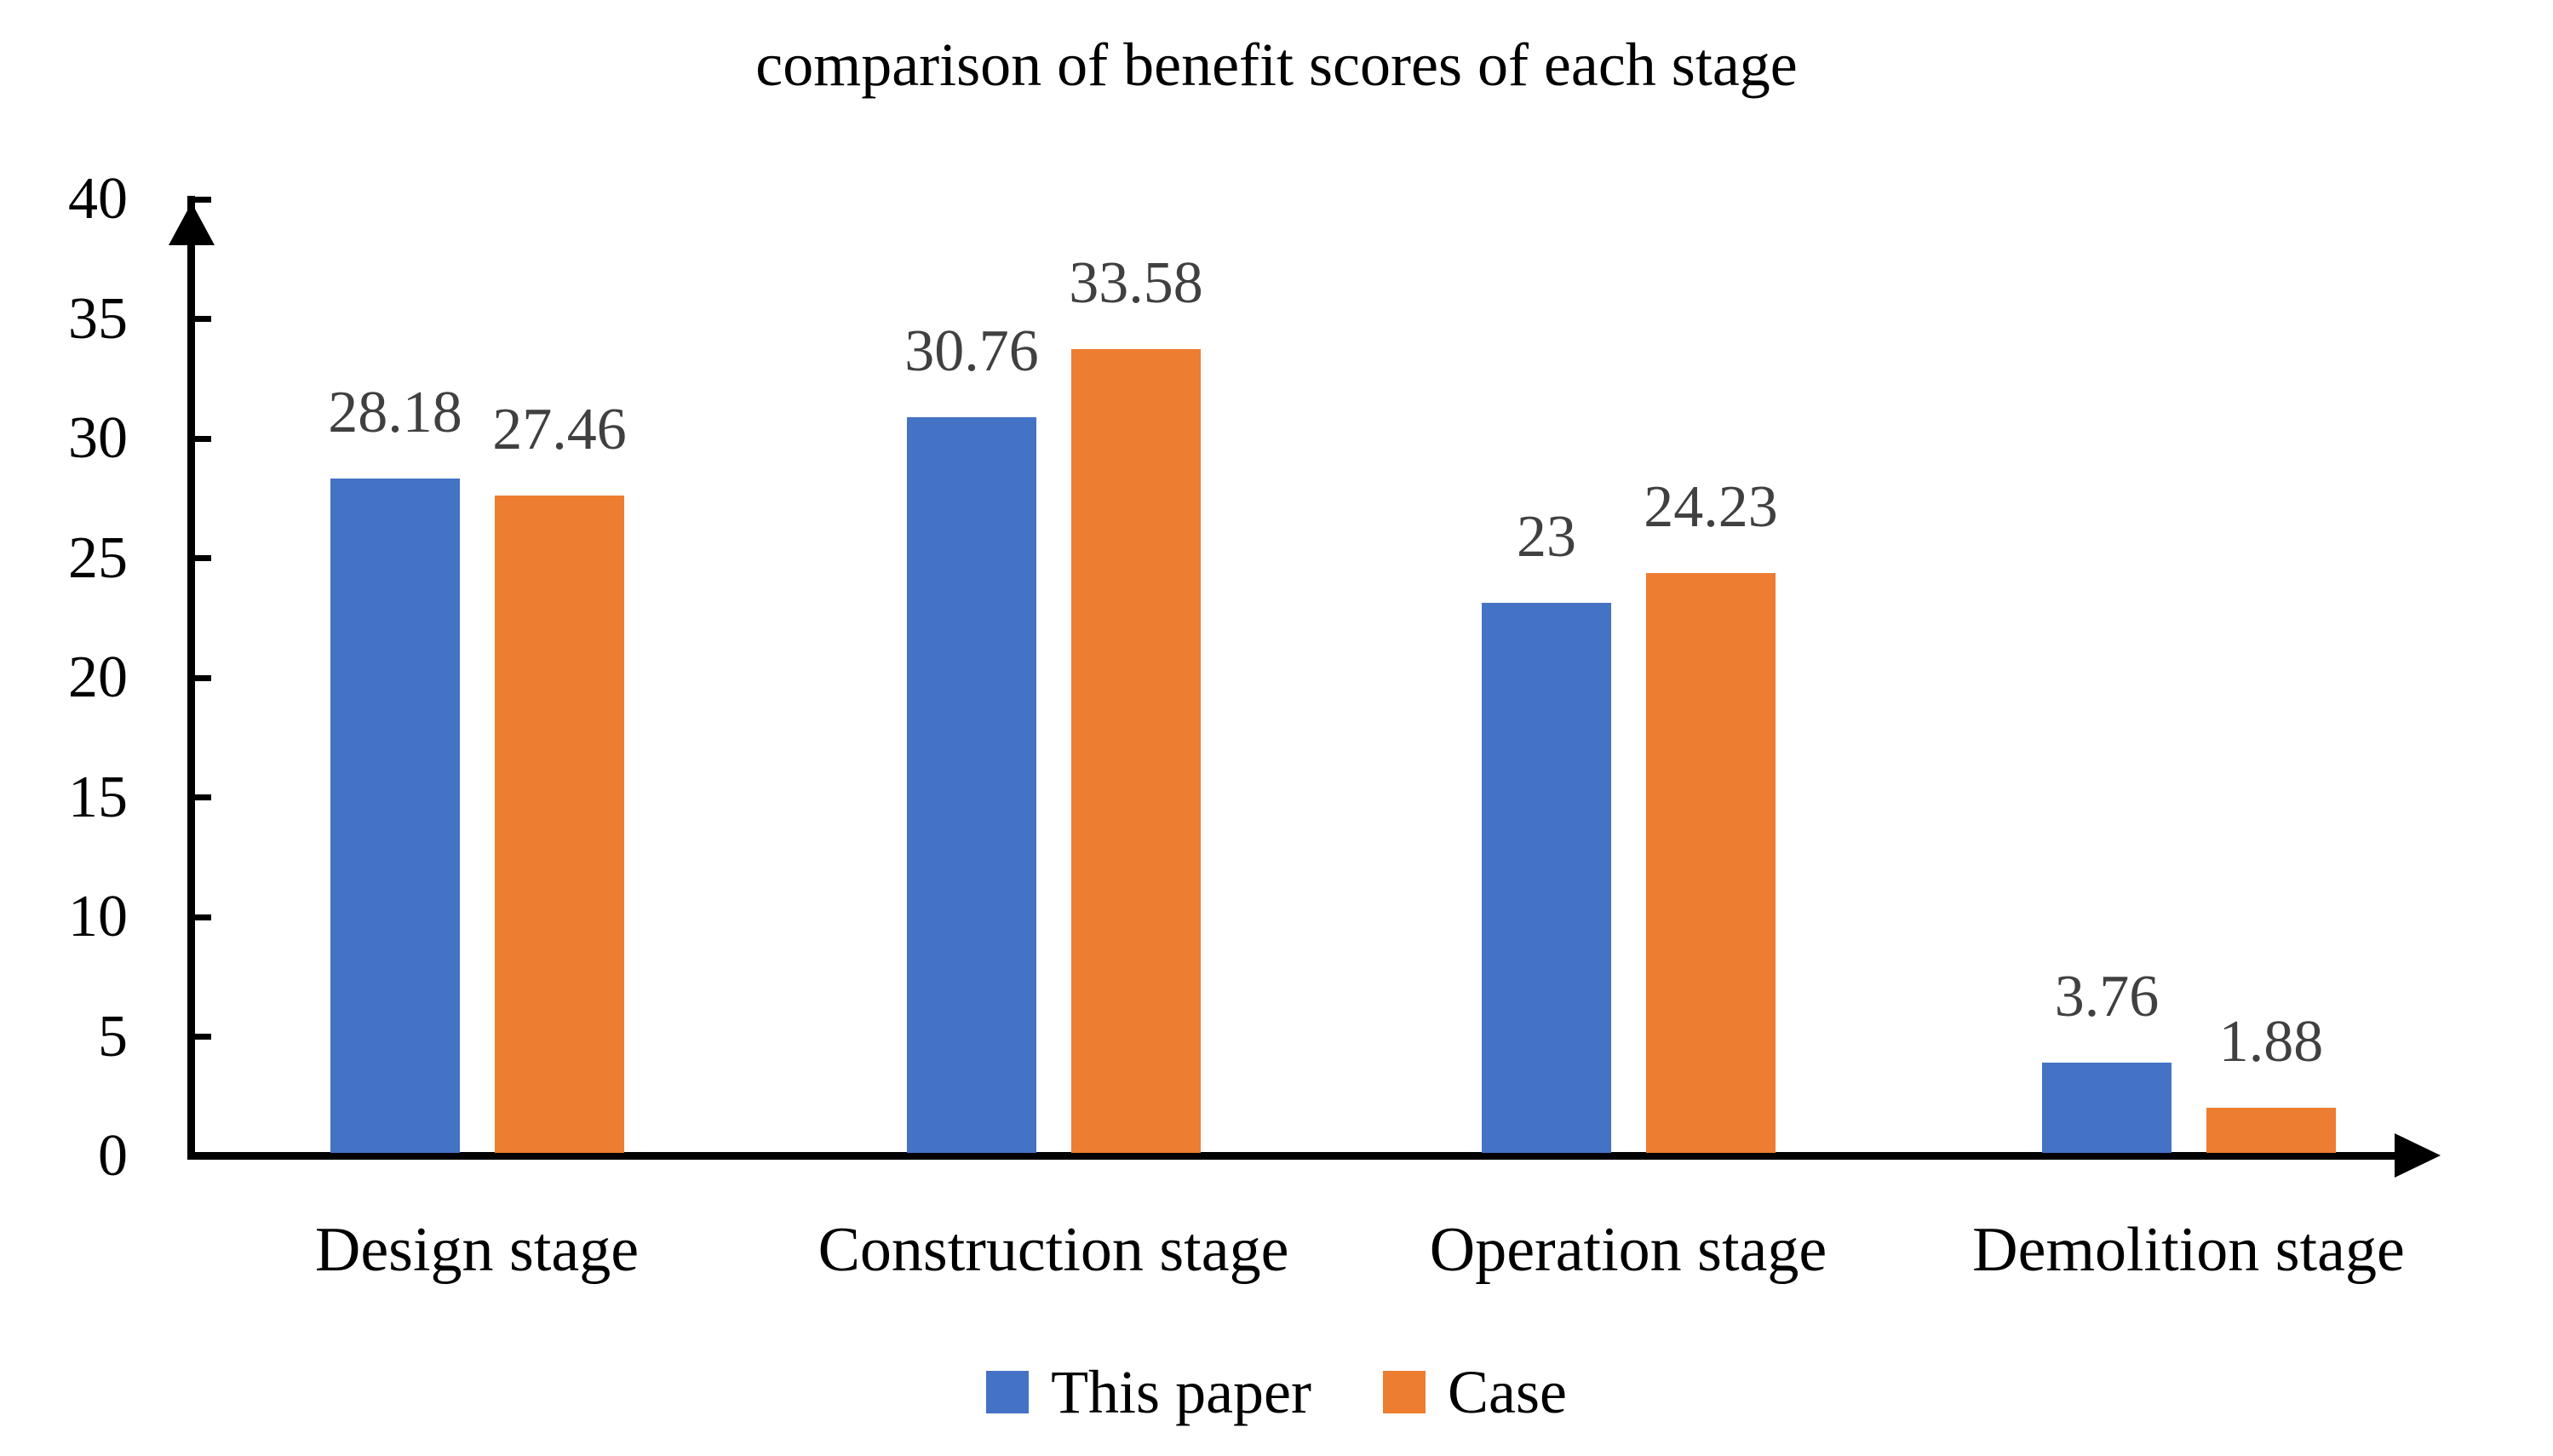  I want to click on data-label-case-design-stage: 27.46, so click(559, 430).